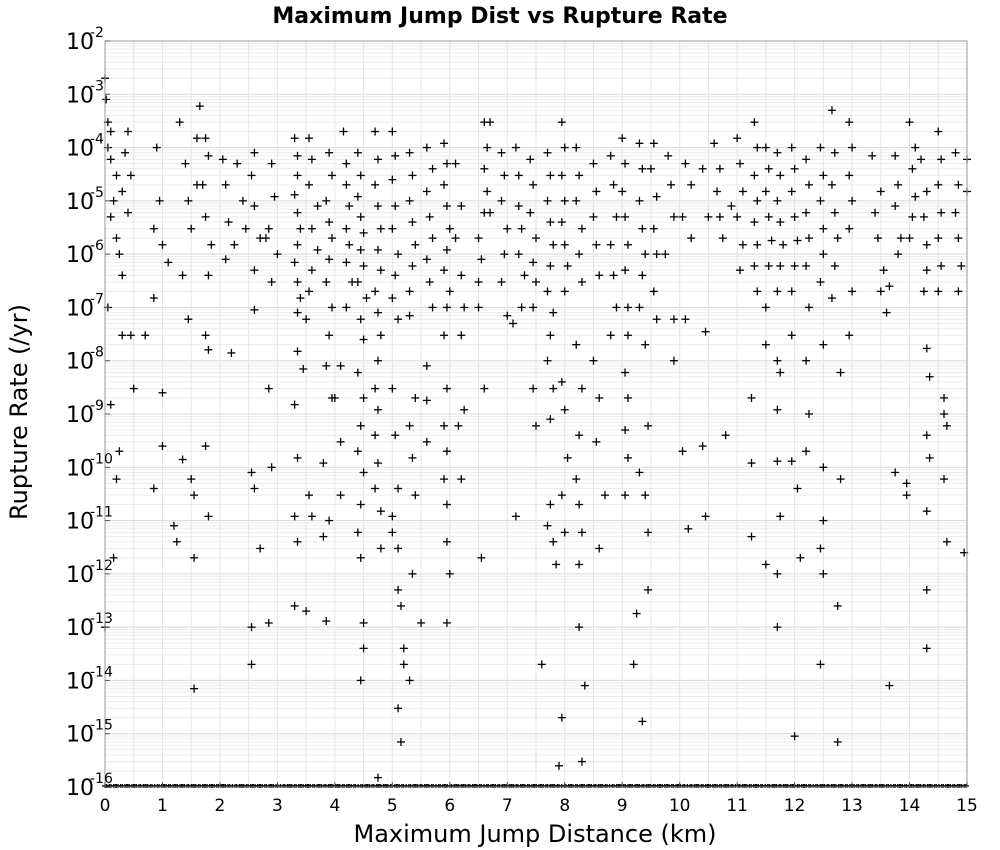 This screenshot has width=1000, height=850. I want to click on x-tick-label: 1, so click(162, 806).